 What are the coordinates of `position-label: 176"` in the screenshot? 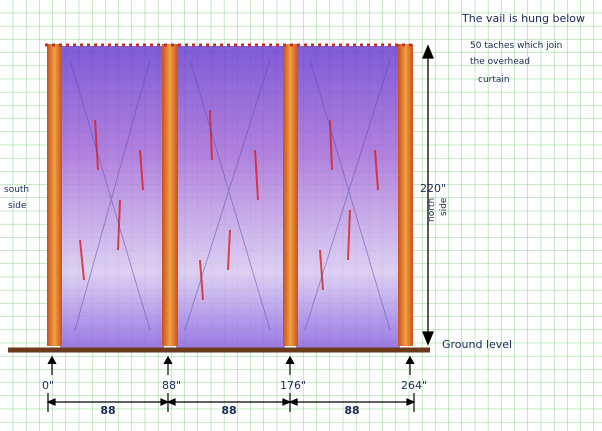 It's located at (293, 385).